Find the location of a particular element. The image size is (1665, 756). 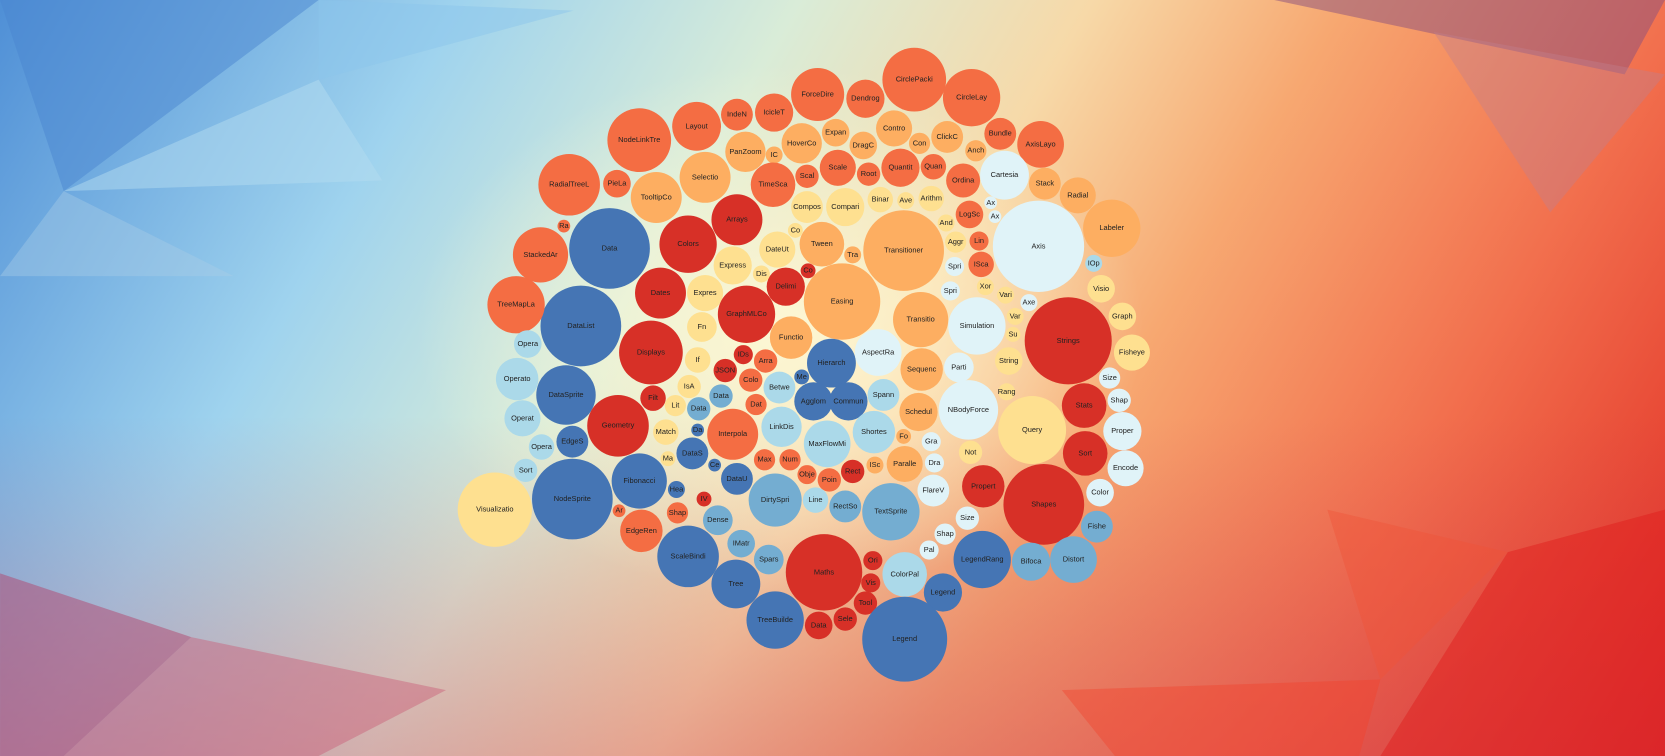

bubble-label: TextSprite is located at coordinates (890, 511).